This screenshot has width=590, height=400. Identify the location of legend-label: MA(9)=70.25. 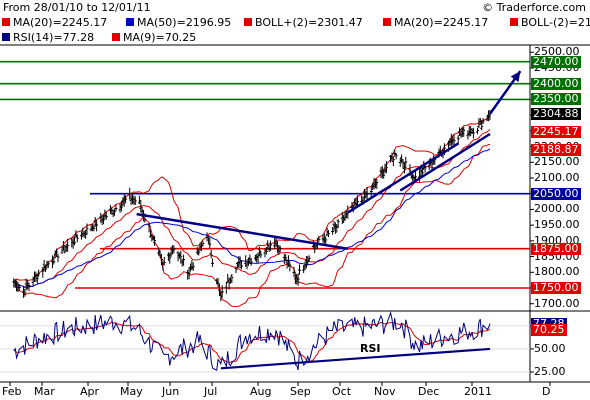
(160, 37).